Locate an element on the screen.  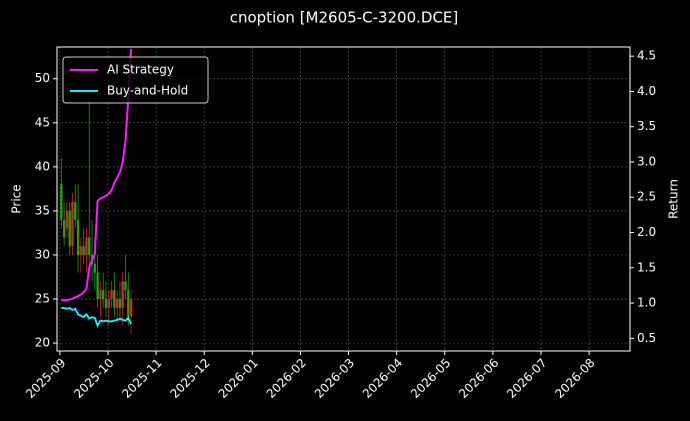
y-tick-label: 30 is located at coordinates (42, 254).